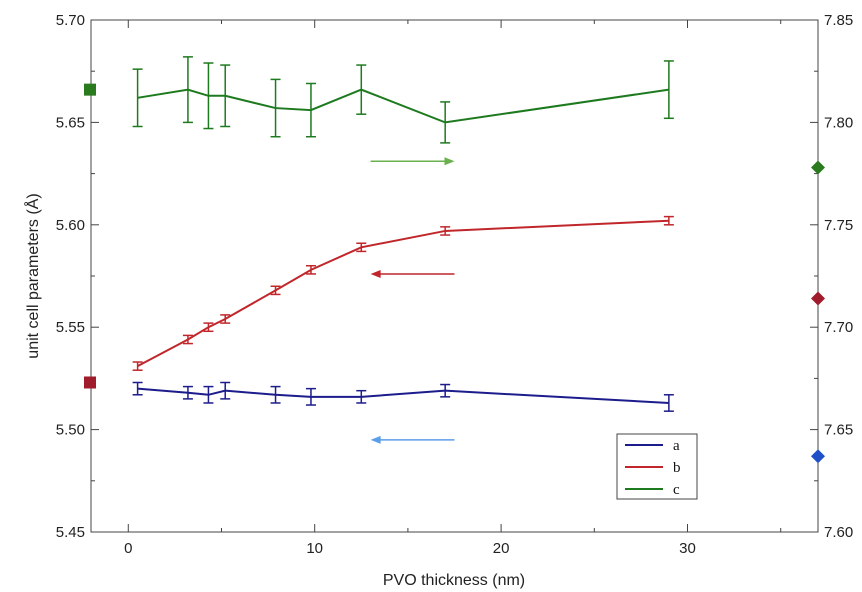 This screenshot has height=592, width=862. Describe the element at coordinates (314, 548) in the screenshot. I see `x-tick-label: 10` at that location.